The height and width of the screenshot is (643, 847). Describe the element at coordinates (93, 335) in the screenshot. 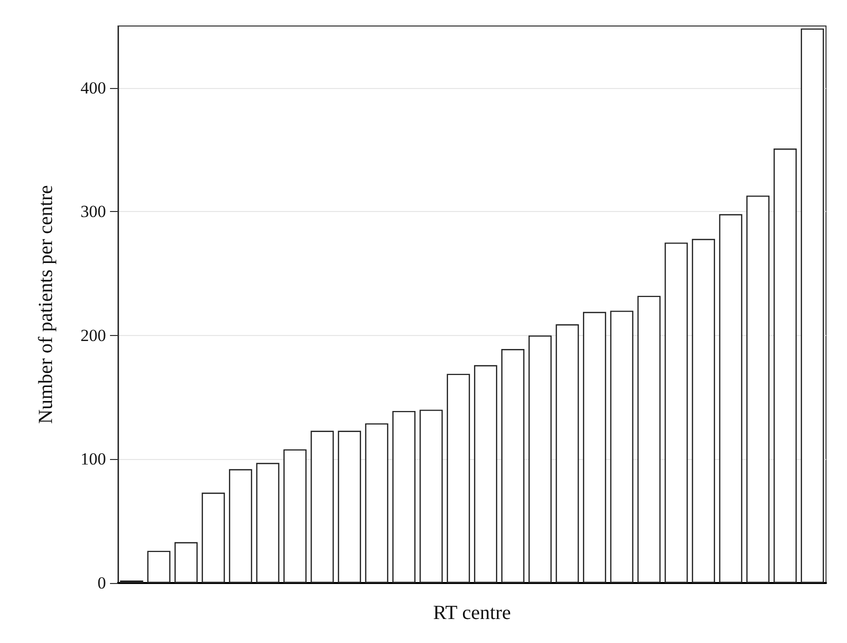

I see `y-tick-label: 200` at that location.